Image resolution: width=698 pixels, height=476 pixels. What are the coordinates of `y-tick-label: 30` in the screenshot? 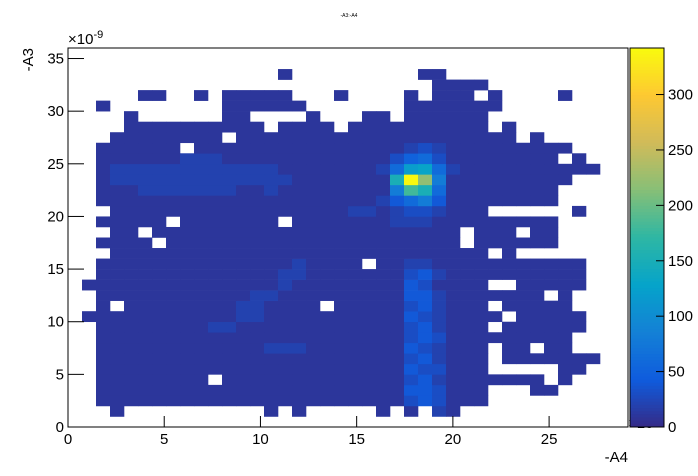 It's located at (55, 111).